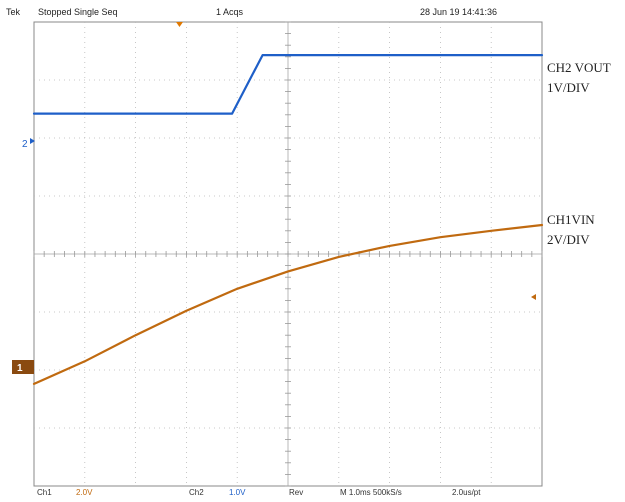  I want to click on timebase-readout: M 1.0ms 500kS/s, so click(371, 492).